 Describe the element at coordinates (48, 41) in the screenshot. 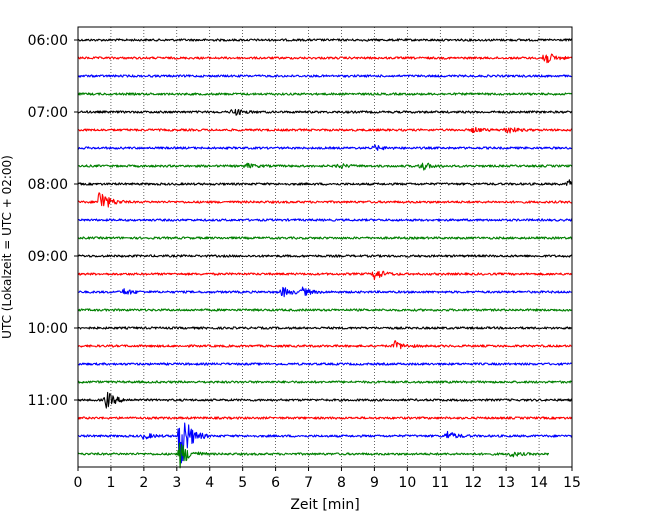

I see `y-tick-label: 06:00` at that location.